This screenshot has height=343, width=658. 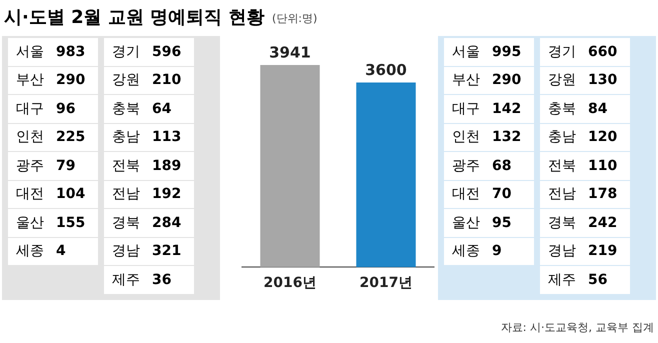 I want to click on data-label: 660, so click(x=603, y=52).